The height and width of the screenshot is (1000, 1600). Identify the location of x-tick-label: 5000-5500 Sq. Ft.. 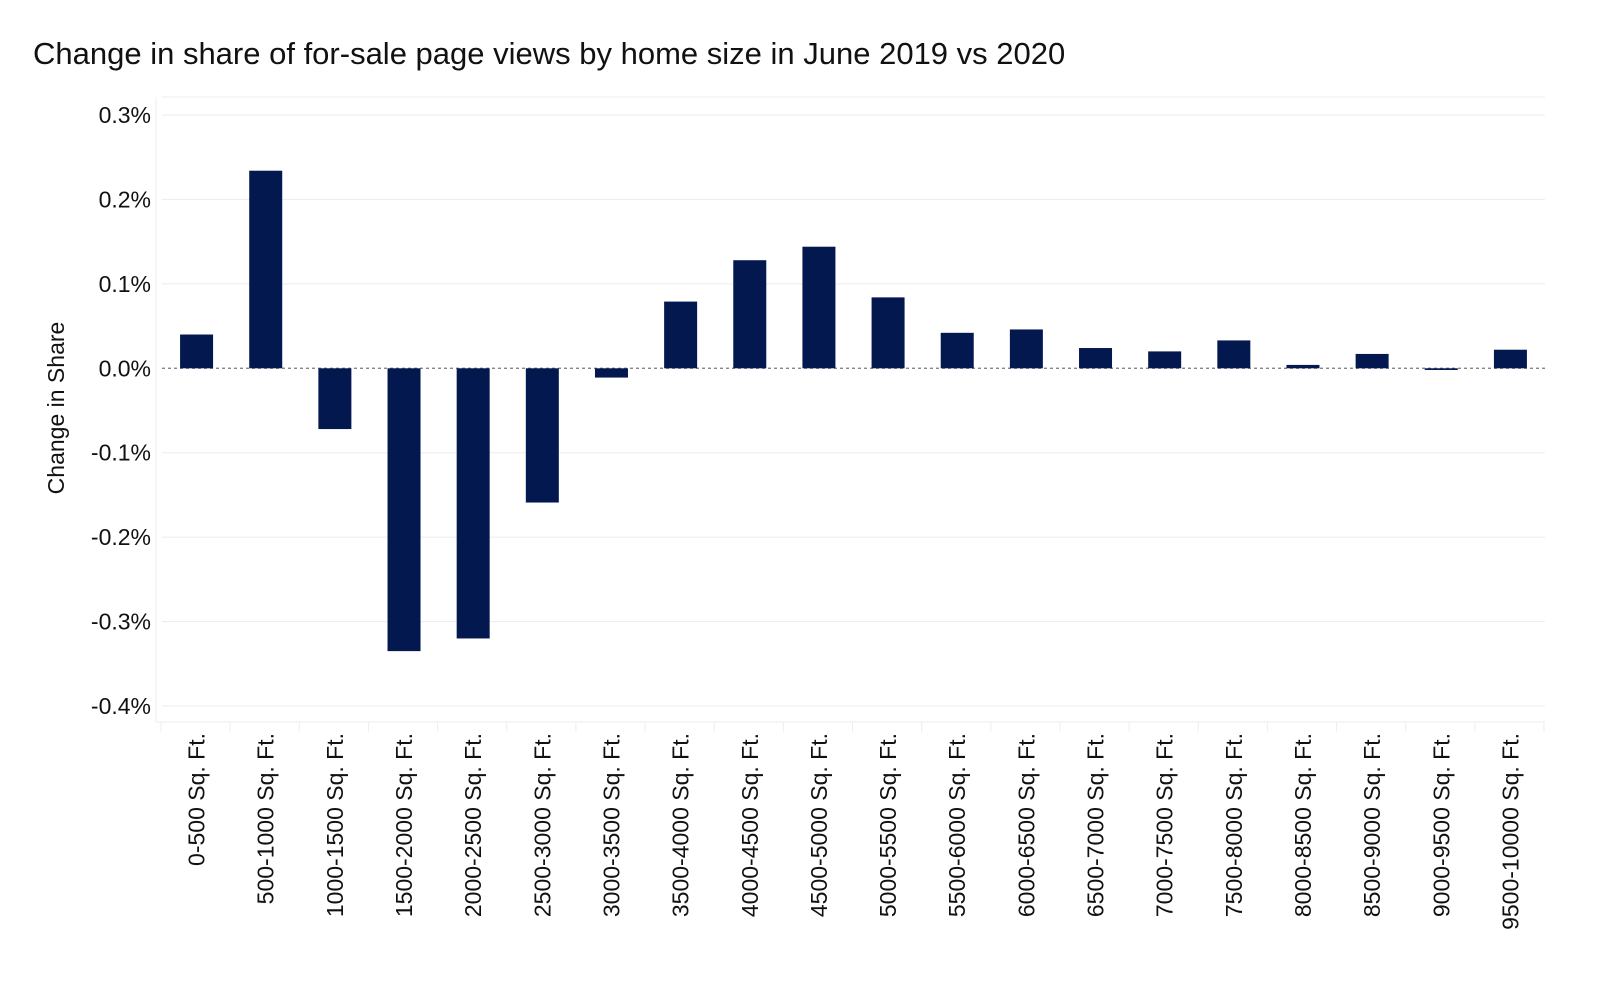
(888, 825).